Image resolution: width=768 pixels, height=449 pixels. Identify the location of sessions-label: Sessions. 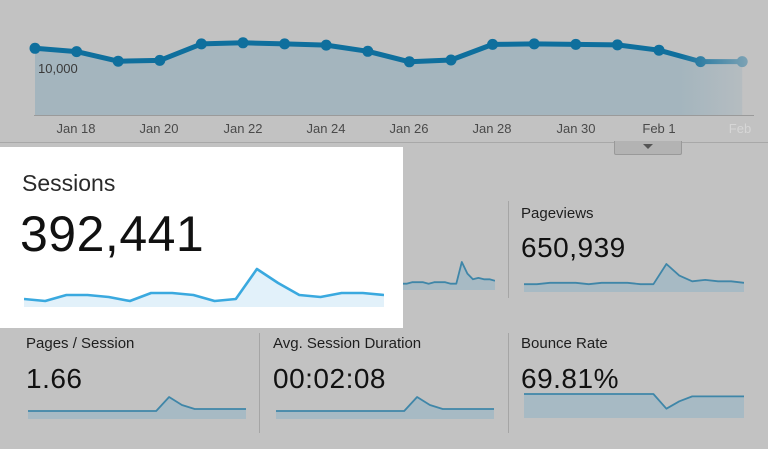
(69, 183).